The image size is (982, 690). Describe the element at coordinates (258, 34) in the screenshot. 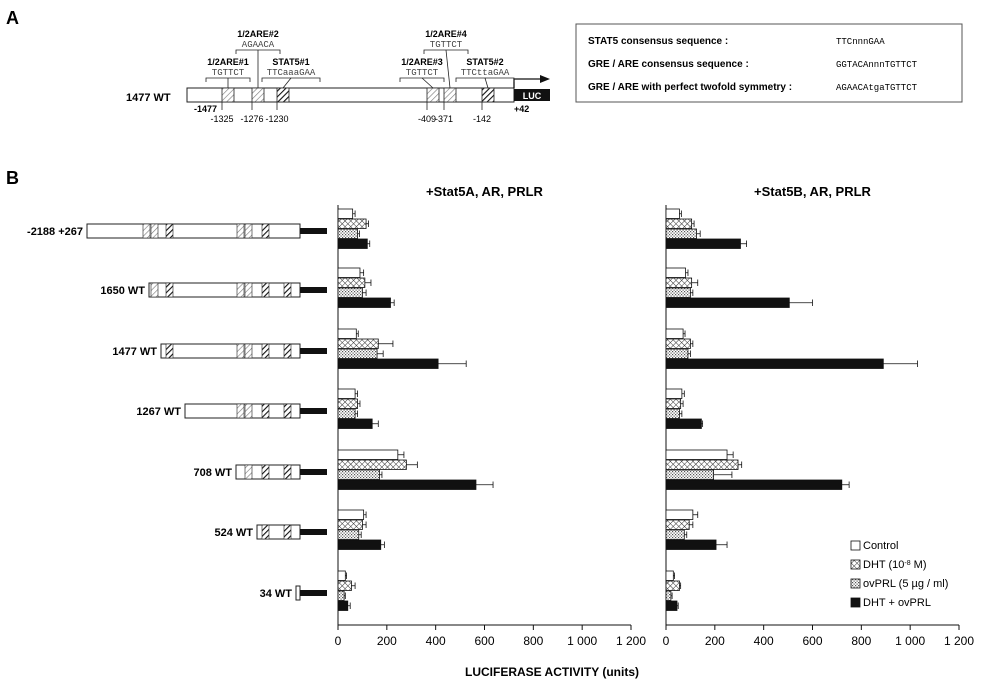

I see `element-name: 1/2ARE#2` at that location.